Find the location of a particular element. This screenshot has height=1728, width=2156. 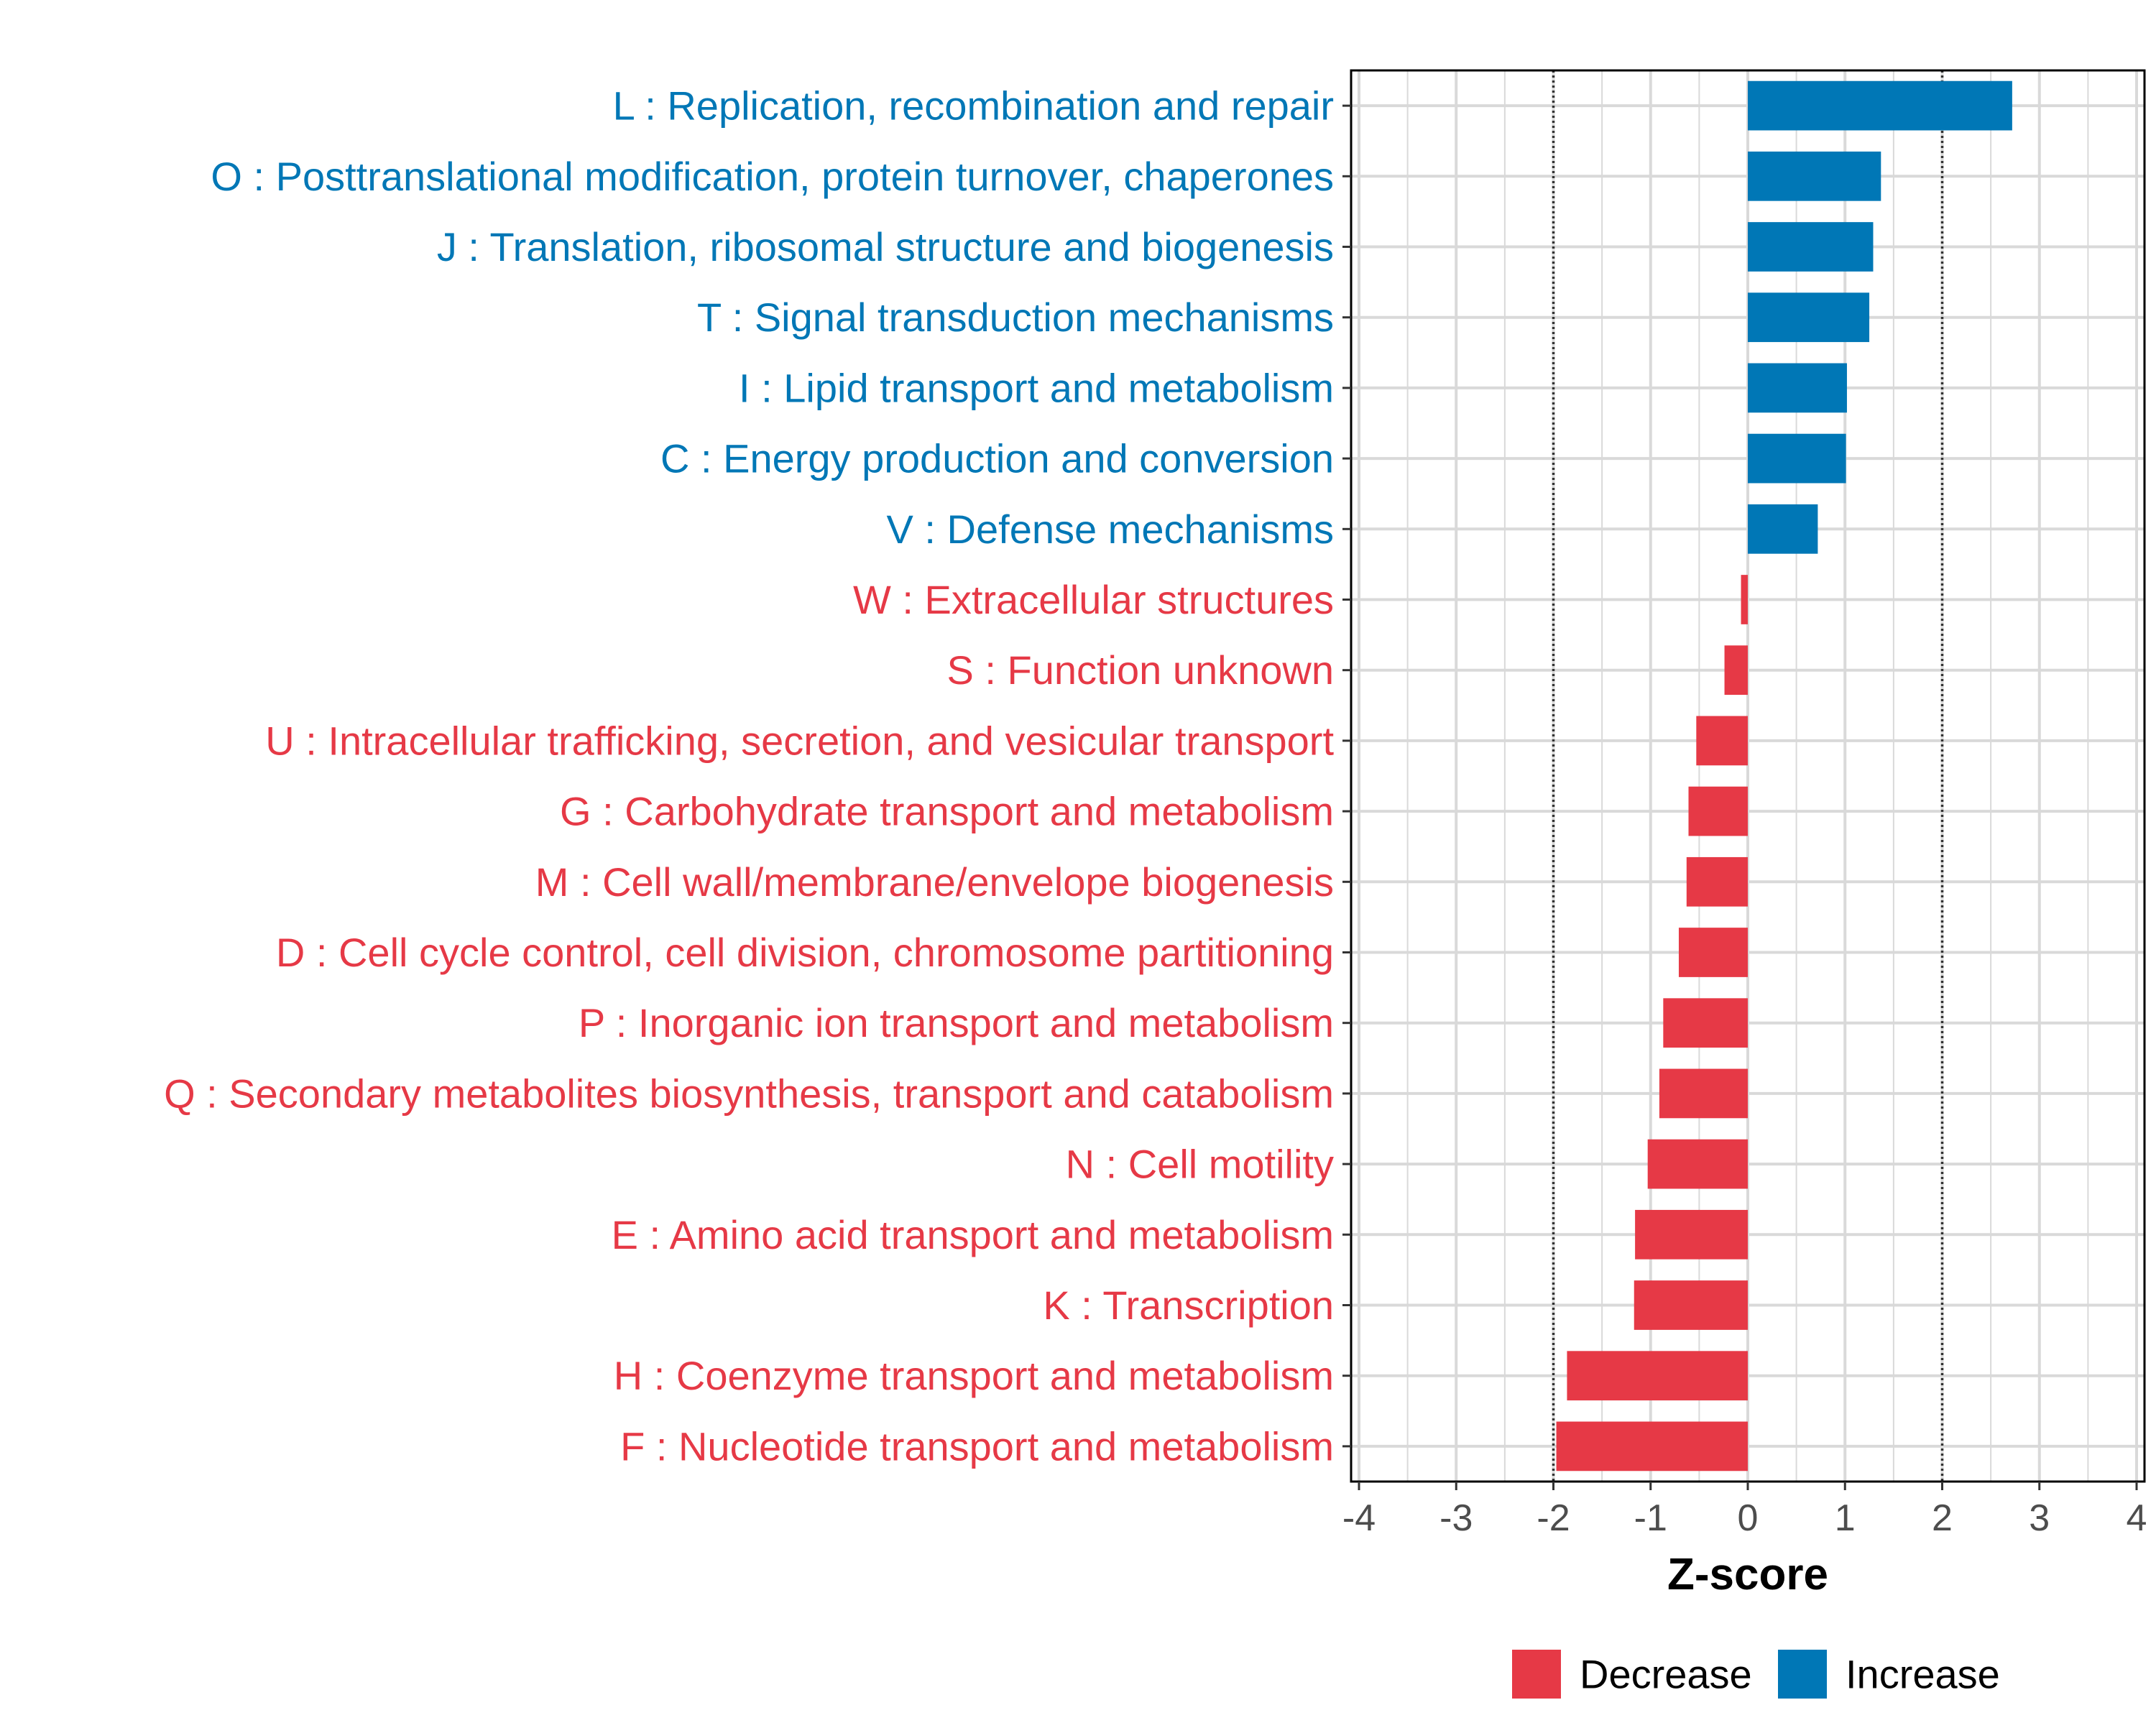

y-tick-label: E : Amino acid transport and metabolism is located at coordinates (973, 1235).